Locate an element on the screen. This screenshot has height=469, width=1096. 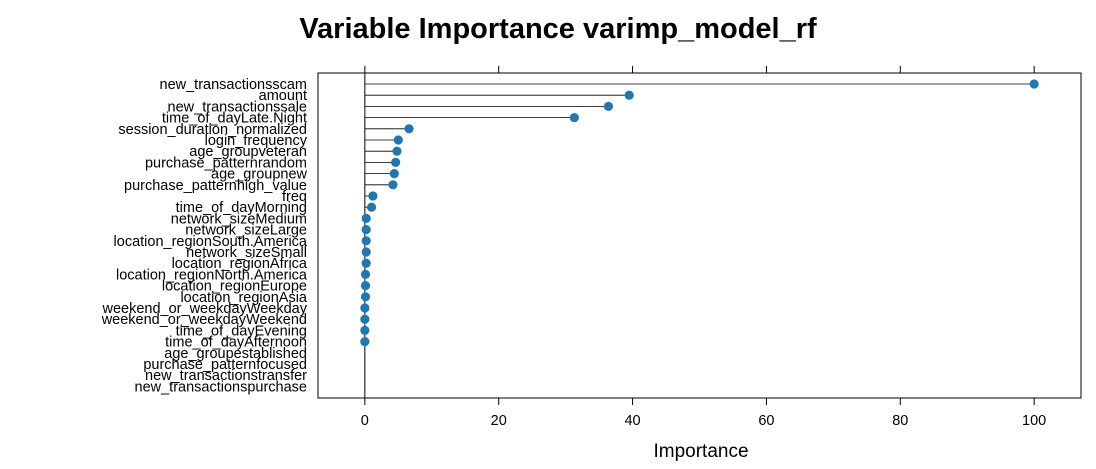
variable-label: time_of_dayMorning is located at coordinates (241, 208).